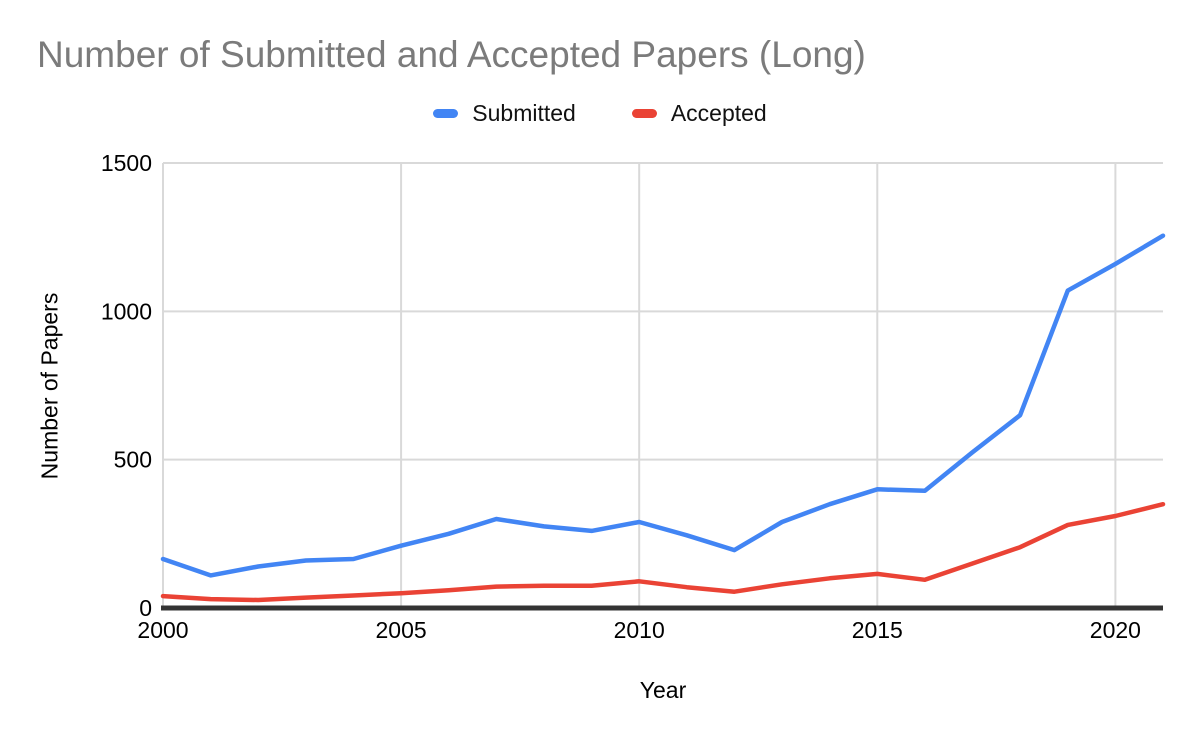 The image size is (1200, 742). I want to click on legend-label-submitted: Submitted, so click(524, 112).